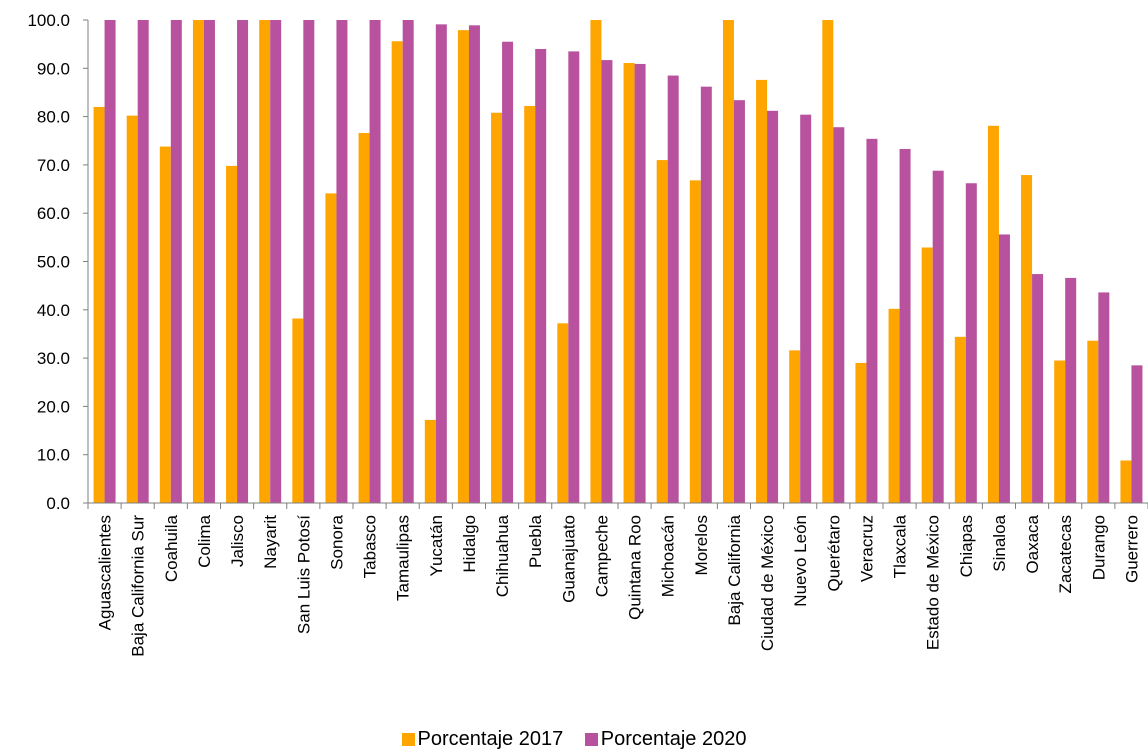 The width and height of the screenshot is (1148, 752). I want to click on x-tick-label: Ciudad de México, so click(767, 583).